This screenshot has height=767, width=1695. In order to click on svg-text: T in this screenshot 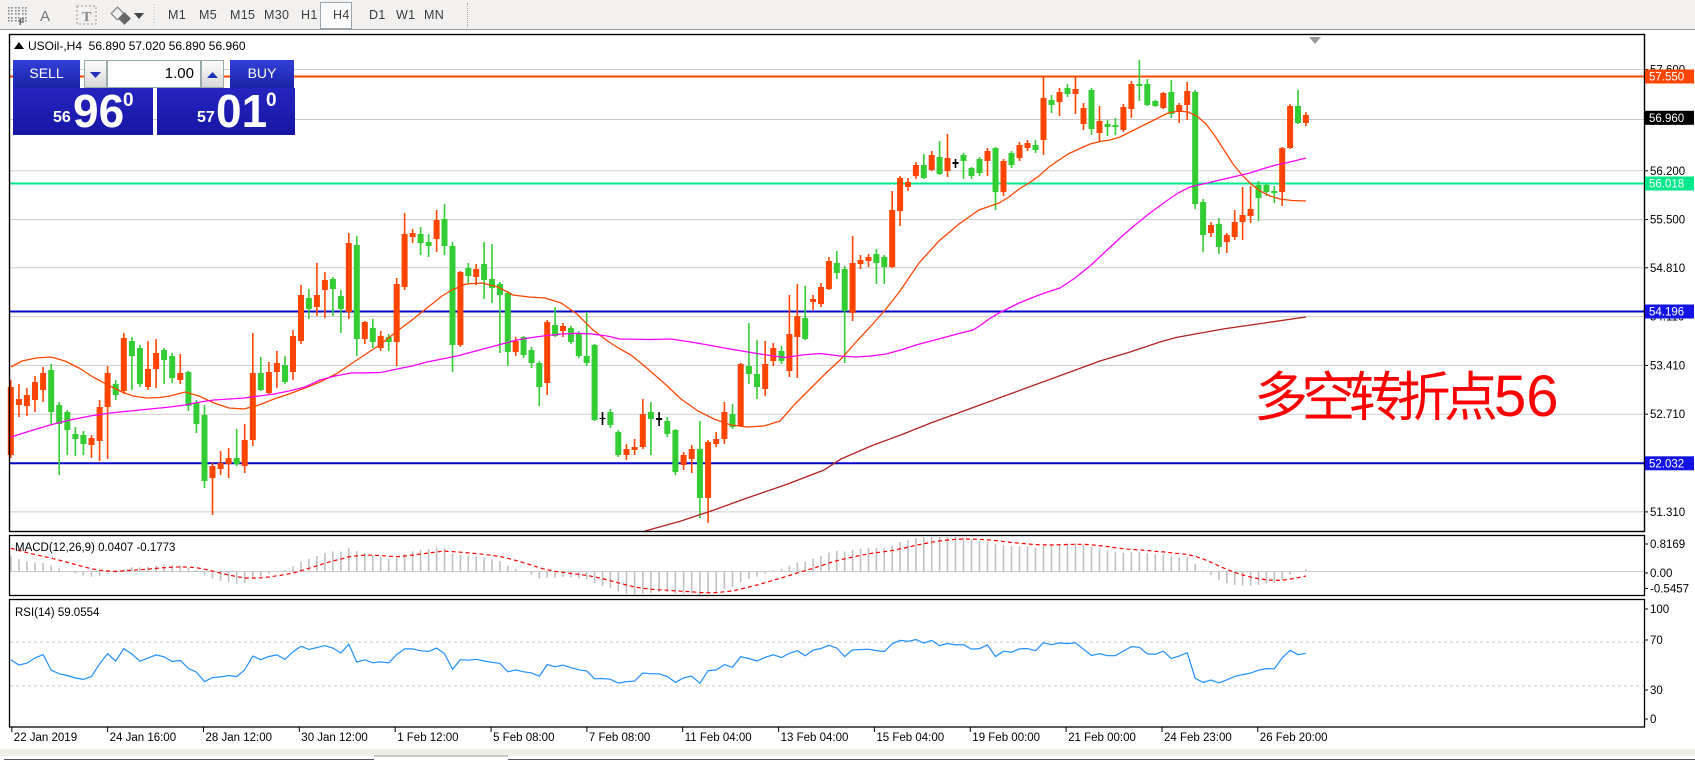, I will do `click(87, 17)`.